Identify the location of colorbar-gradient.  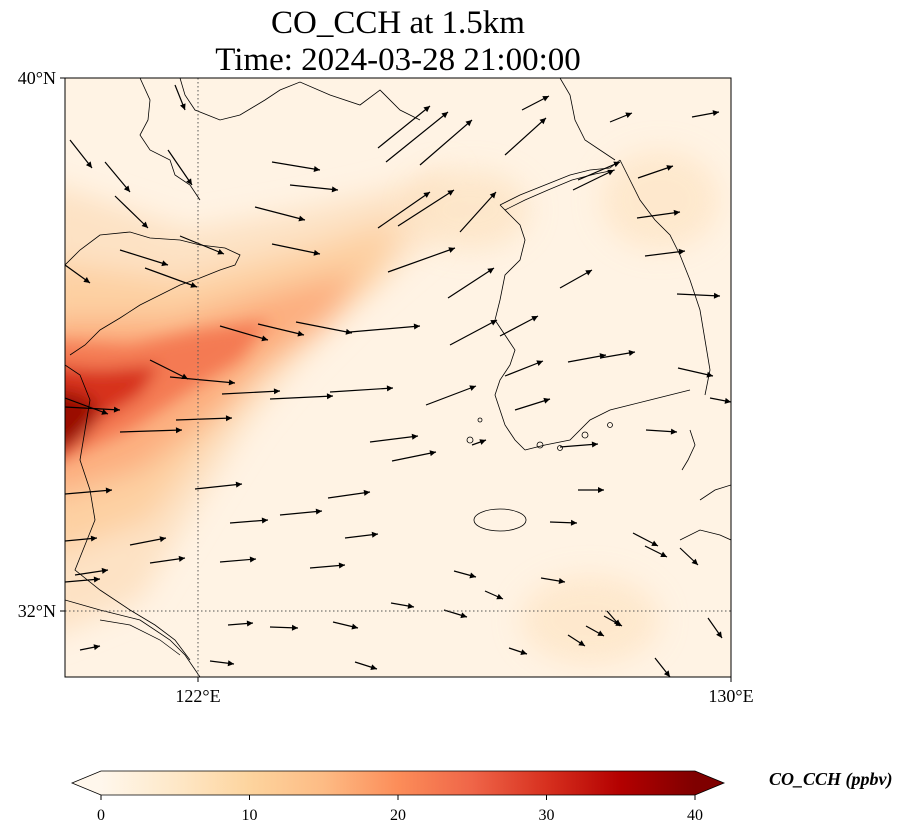
(398, 783).